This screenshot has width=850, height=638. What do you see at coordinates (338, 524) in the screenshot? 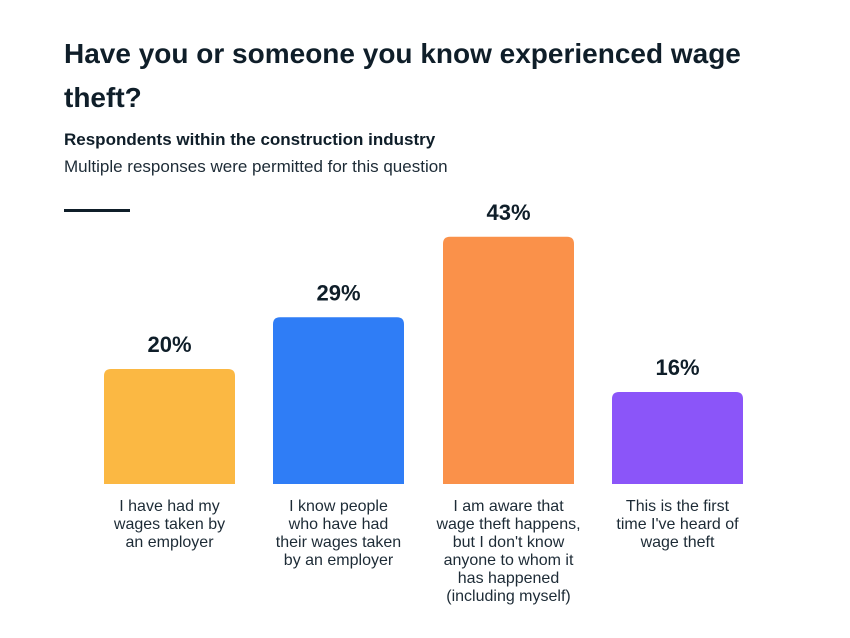
I see `category-label: who have had` at bounding box center [338, 524].